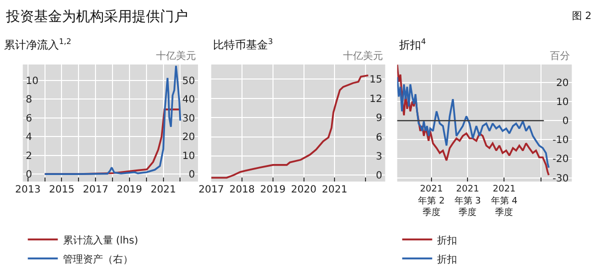 The image size is (600, 273). I want to click on y2-tick-label: 10, so click(188, 156).